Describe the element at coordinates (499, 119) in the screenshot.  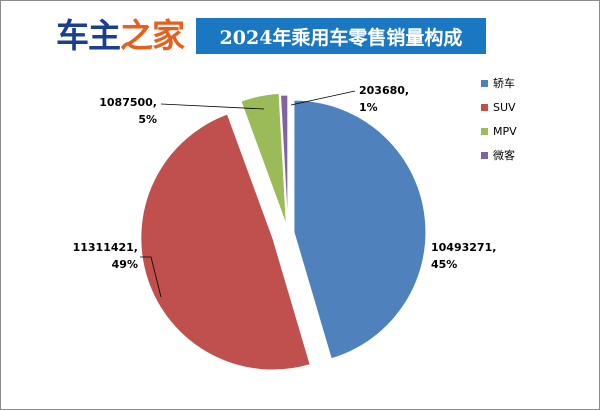
I see `legend: 轿车 SUV MPV 微客` at that location.